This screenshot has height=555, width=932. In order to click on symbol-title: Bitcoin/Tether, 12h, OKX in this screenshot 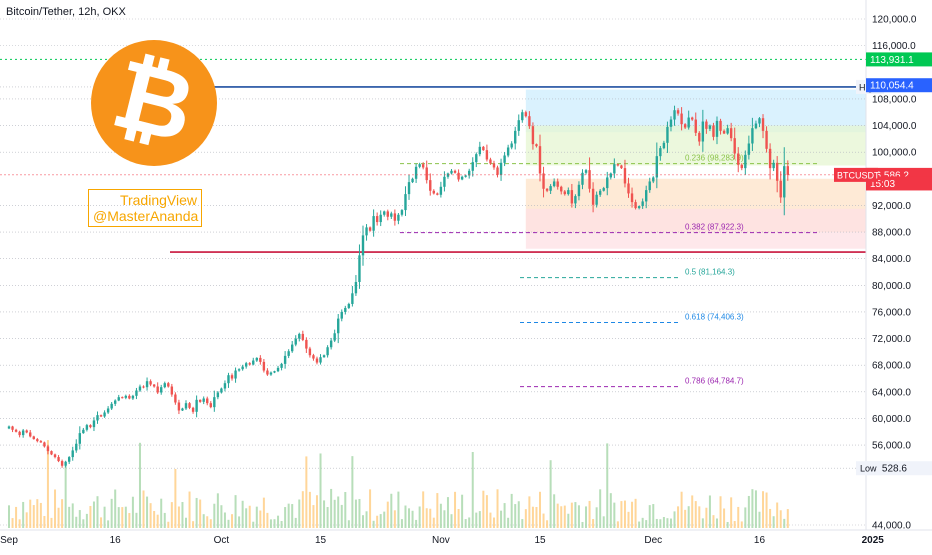, I will do `click(66, 12)`.